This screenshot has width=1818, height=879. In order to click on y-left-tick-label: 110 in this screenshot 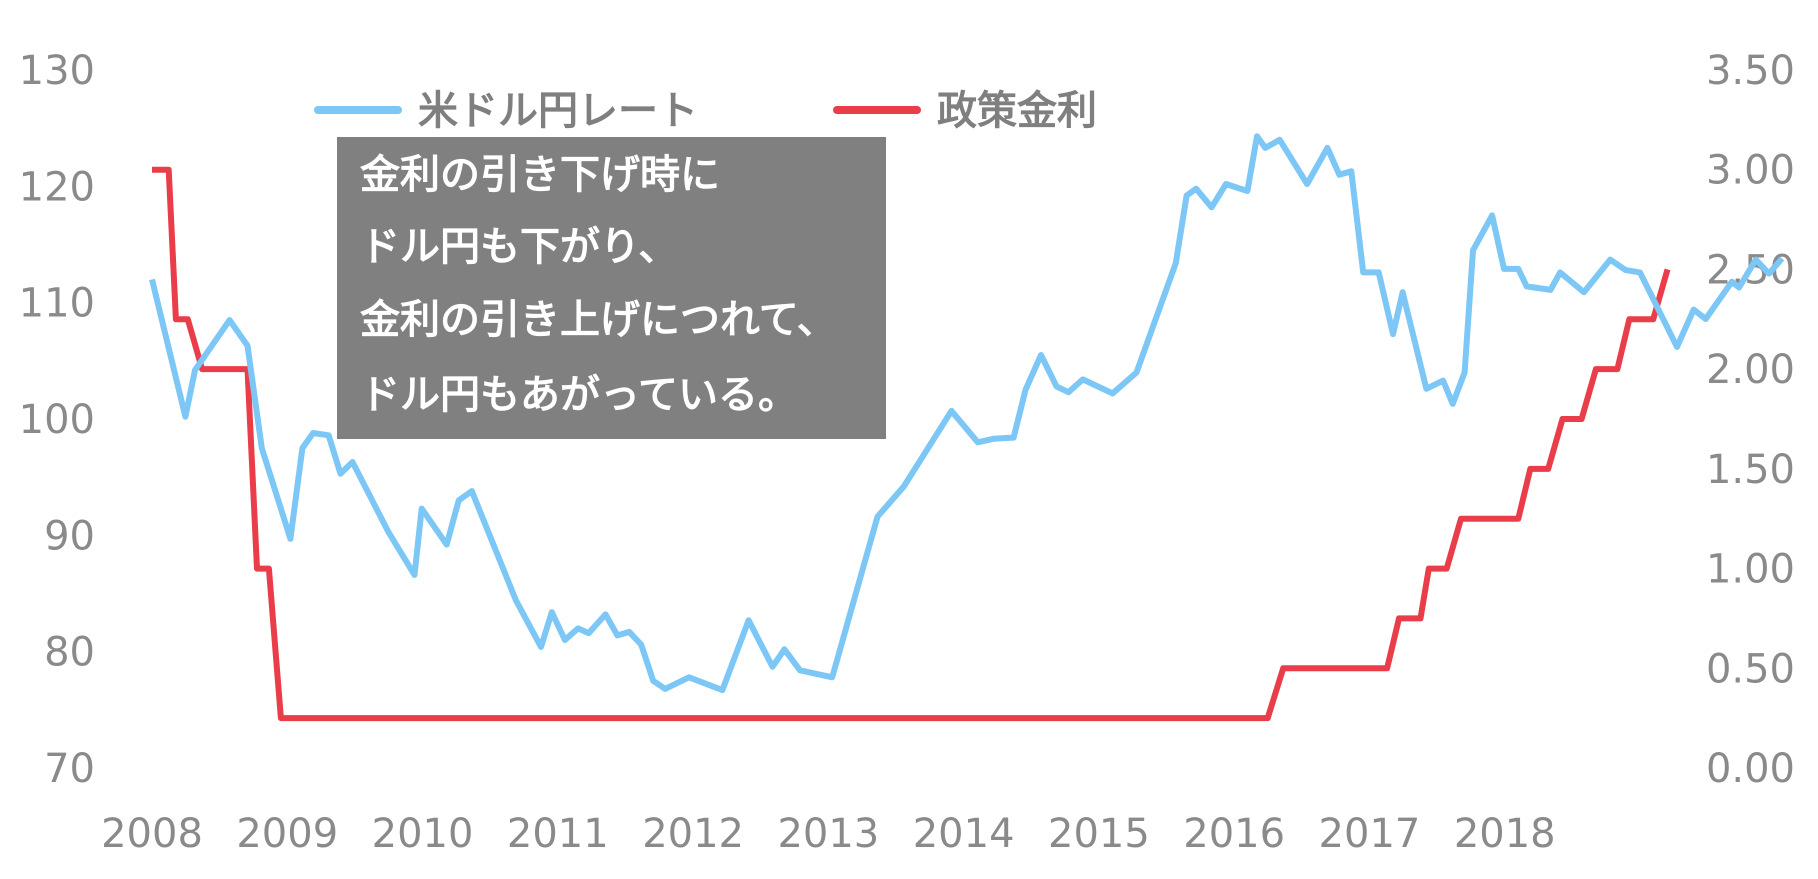, I will do `click(57, 304)`.